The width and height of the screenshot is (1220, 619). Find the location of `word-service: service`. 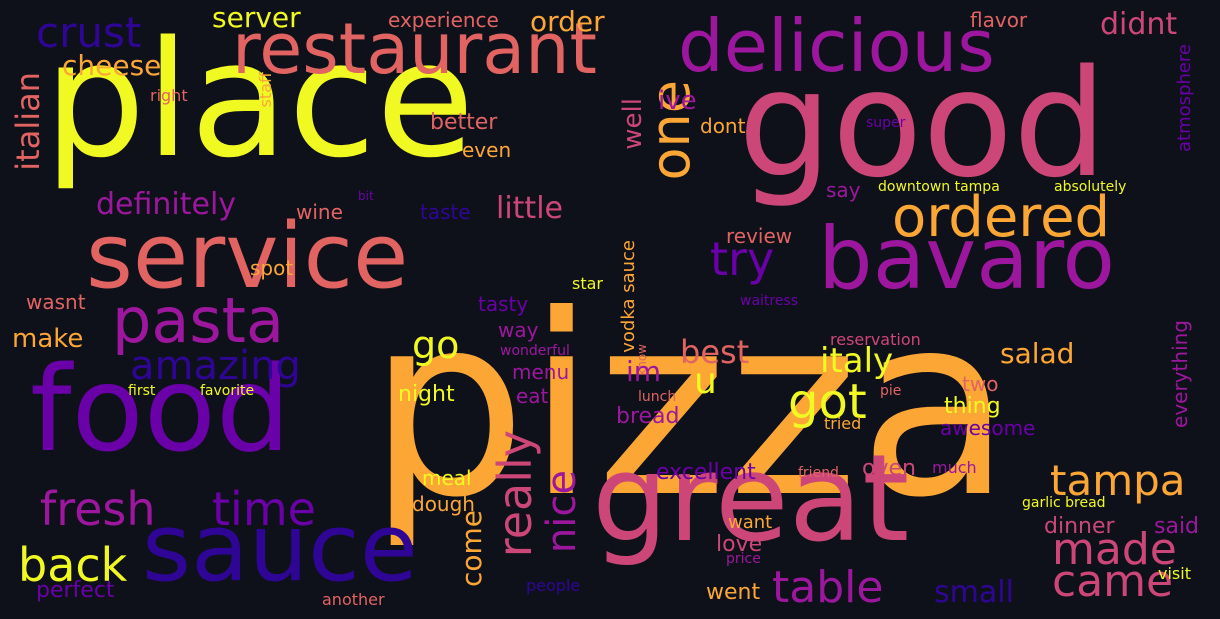

word-service: service is located at coordinates (247, 256).